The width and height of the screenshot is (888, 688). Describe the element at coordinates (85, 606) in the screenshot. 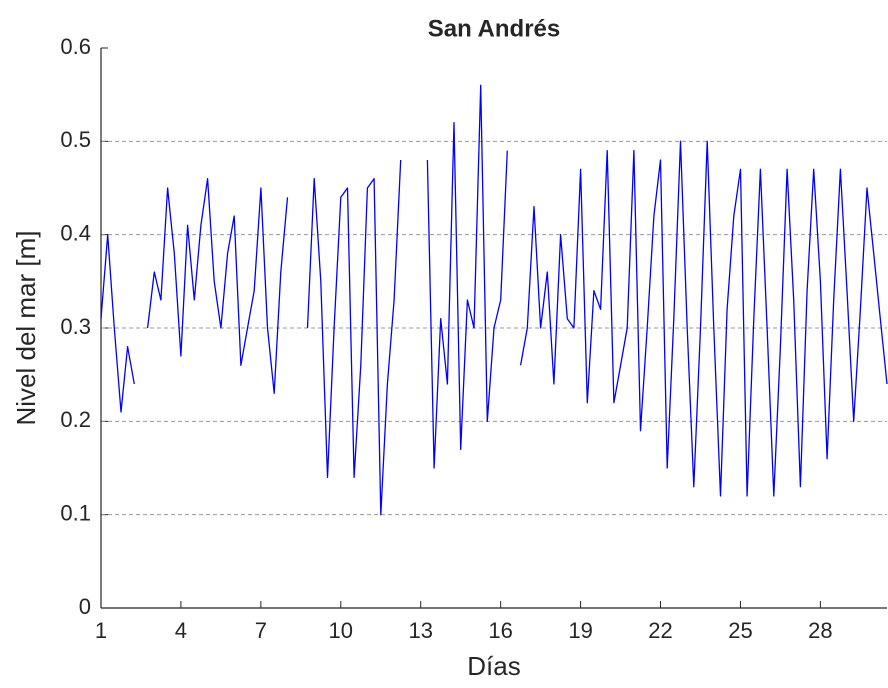

I see `y-tick-label: 0` at that location.